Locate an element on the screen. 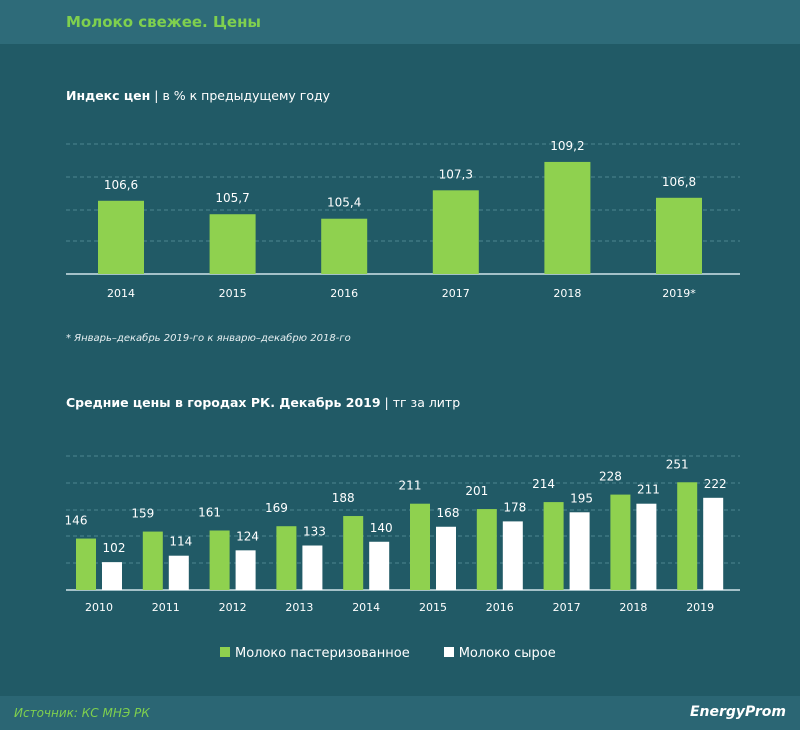 The height and width of the screenshot is (730, 800). data-label: 106,8 is located at coordinates (679, 182).